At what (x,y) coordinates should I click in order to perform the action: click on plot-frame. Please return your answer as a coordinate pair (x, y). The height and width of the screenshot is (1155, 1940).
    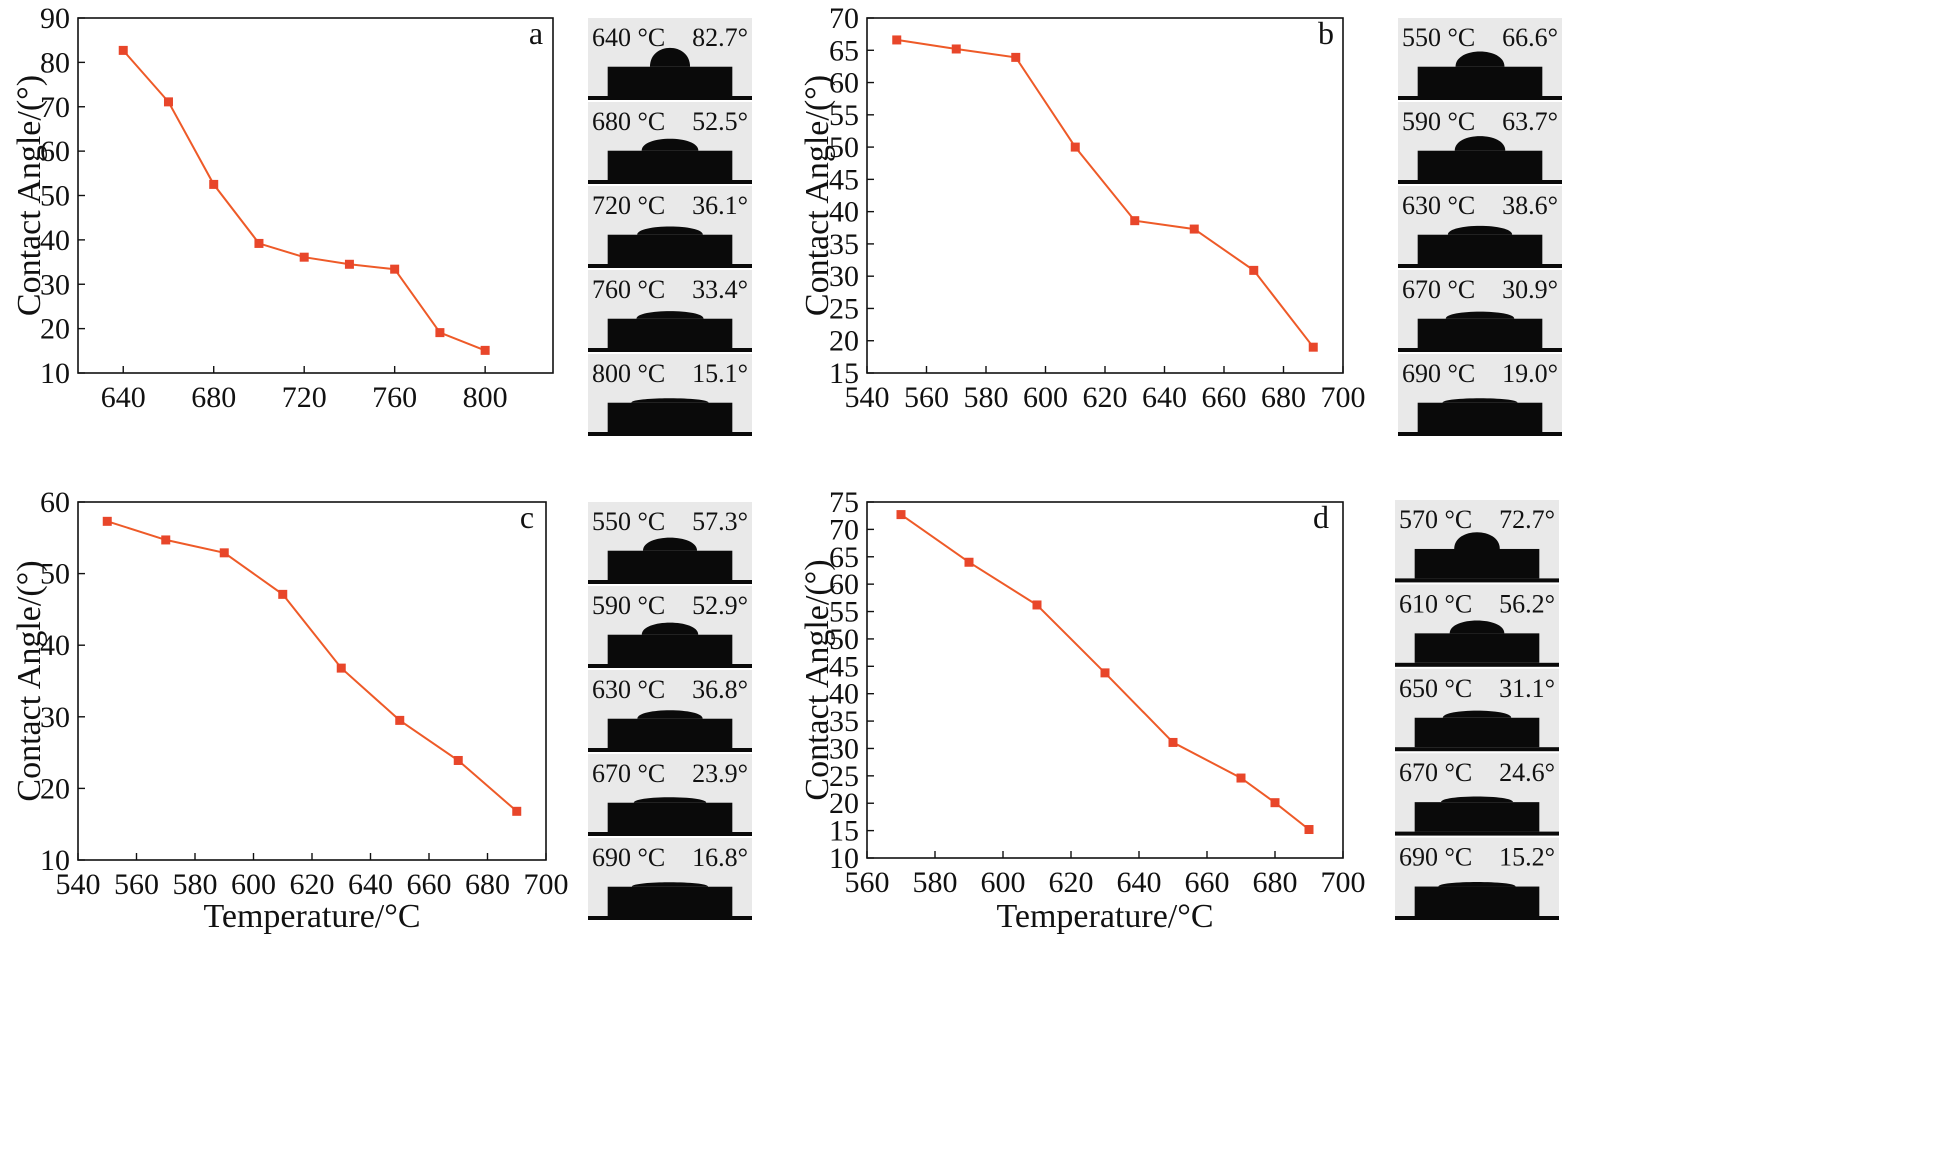
    Looking at the image, I should click on (315, 195).